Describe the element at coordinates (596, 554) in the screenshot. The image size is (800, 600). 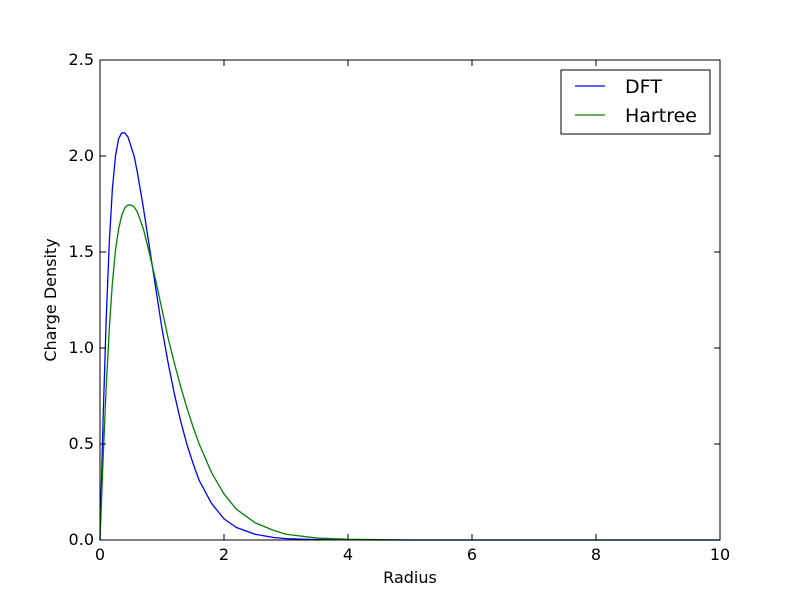
I see `x-tick-label: 8` at that location.